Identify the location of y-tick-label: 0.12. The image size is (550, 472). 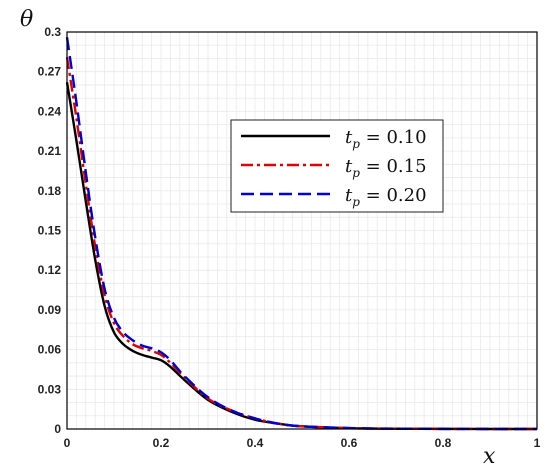
(50, 270).